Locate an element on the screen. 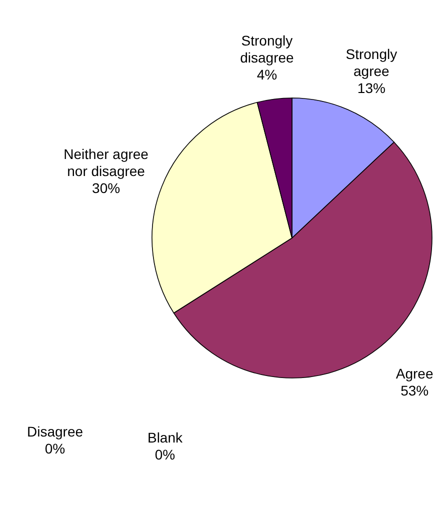 The width and height of the screenshot is (436, 506). data-label: 30% is located at coordinates (106, 188).